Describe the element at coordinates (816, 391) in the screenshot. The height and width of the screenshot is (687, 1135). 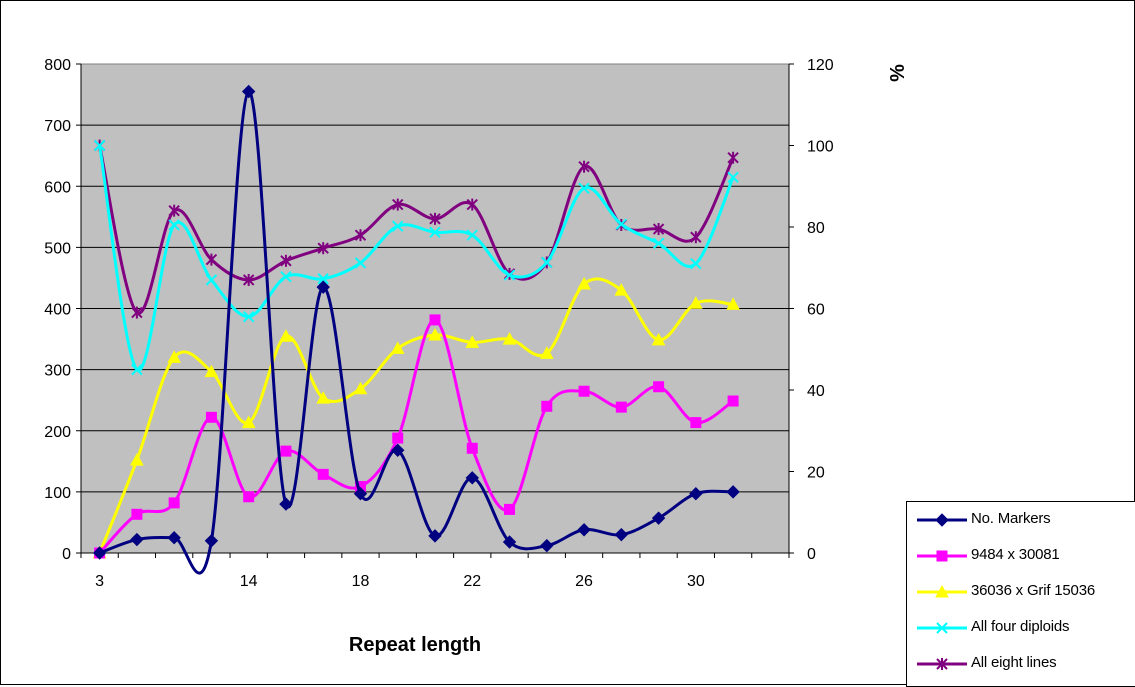
I see `right-tick-label: 40` at that location.